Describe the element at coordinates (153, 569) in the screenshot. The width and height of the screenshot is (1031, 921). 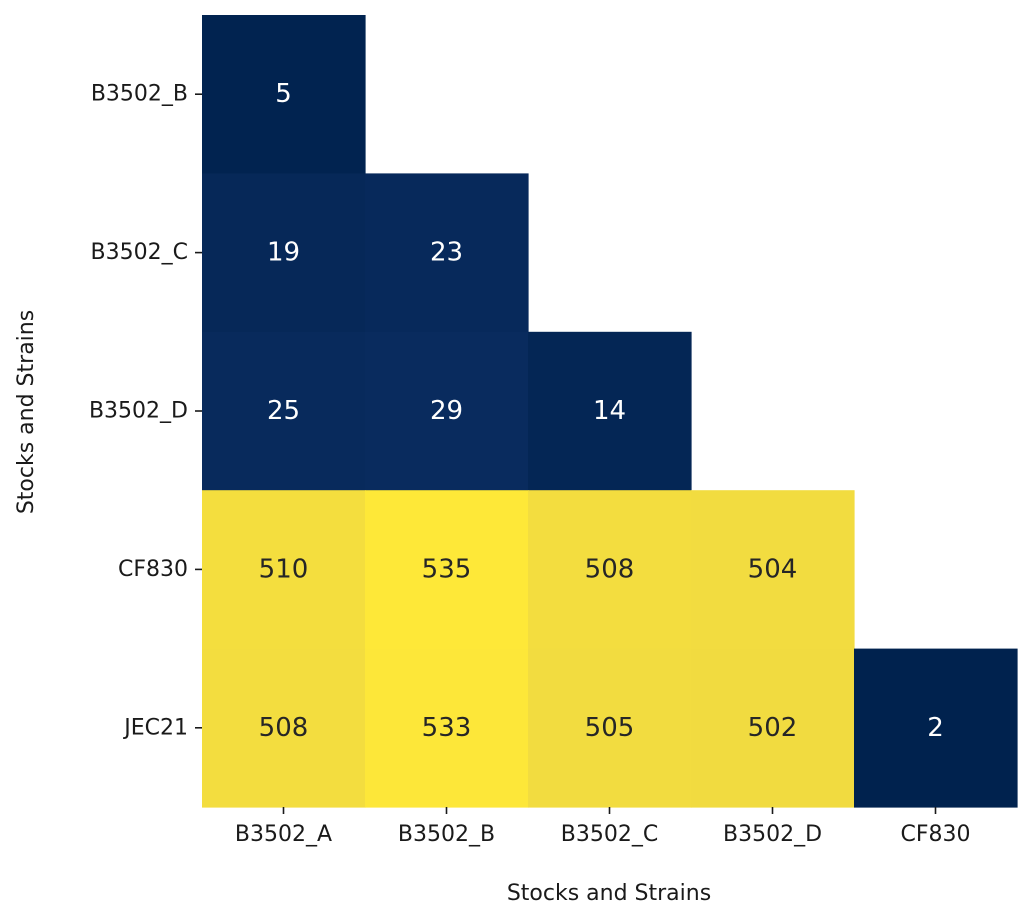
I see `y-tick-label: CF830` at that location.